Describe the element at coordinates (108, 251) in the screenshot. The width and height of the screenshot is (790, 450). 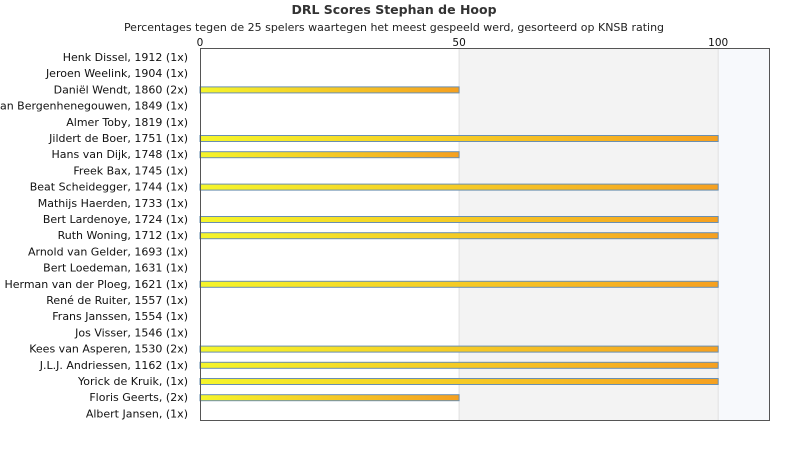
I see `category-label: Arnold van Gelder, 1693 (1x)` at that location.